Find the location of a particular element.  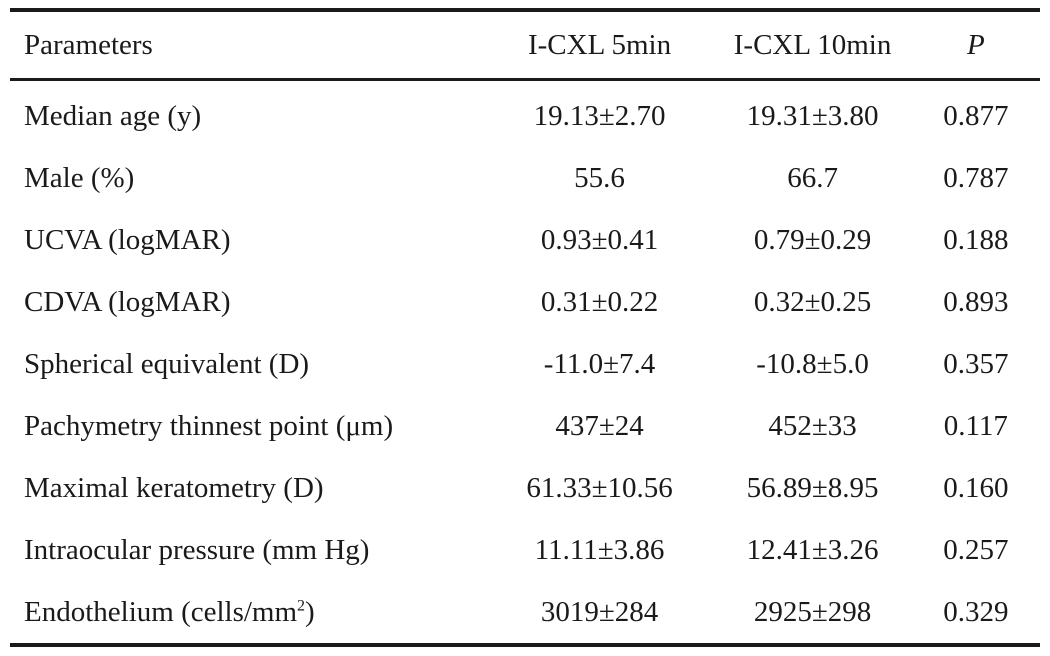

row-p-value: 0.357 is located at coordinates (976, 363).